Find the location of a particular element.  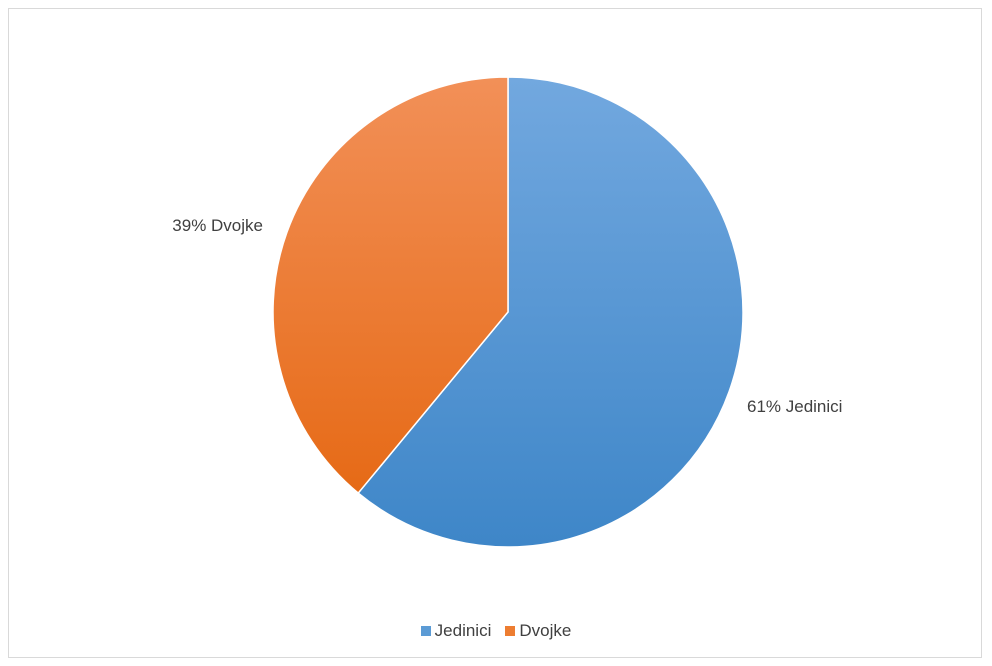

legend-item-dvojke: Dvojke is located at coordinates (538, 631).